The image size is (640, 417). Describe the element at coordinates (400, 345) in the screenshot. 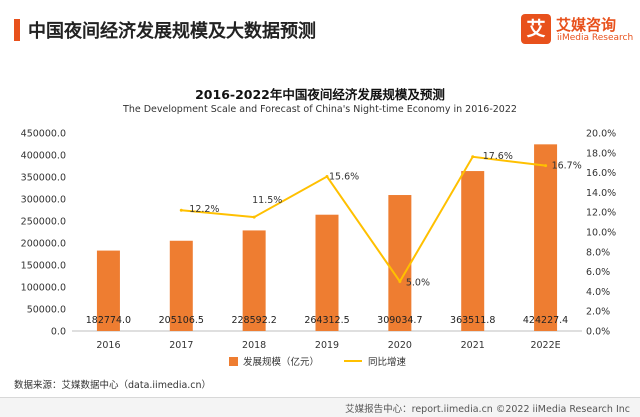

I see `x-axis-tick-label: 2020` at that location.